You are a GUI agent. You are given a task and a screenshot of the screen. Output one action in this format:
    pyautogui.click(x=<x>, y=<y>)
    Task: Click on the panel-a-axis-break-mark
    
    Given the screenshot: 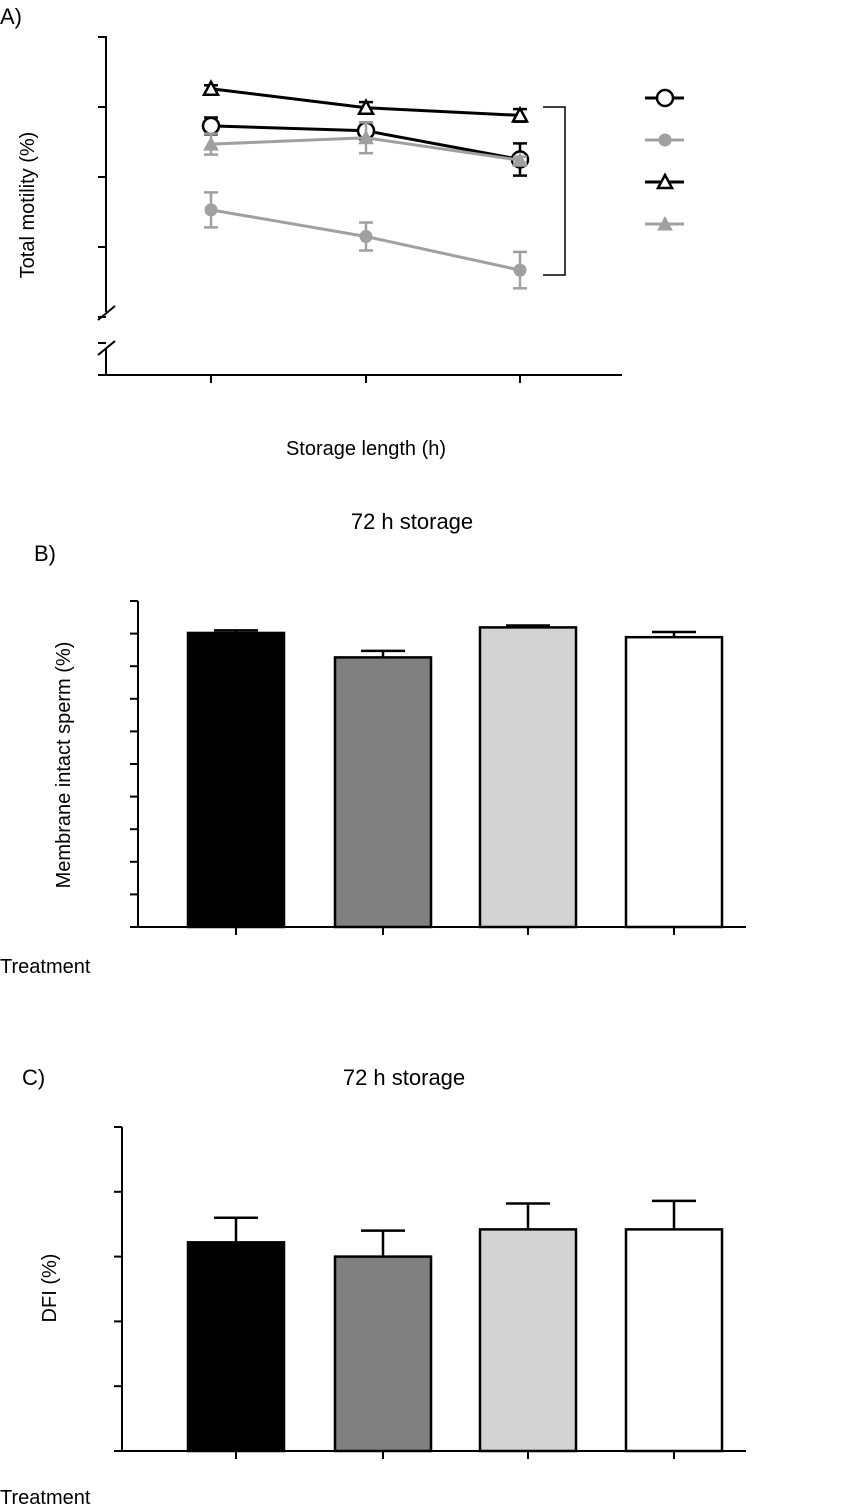 What is the action you would take?
    pyautogui.click(x=106, y=348)
    